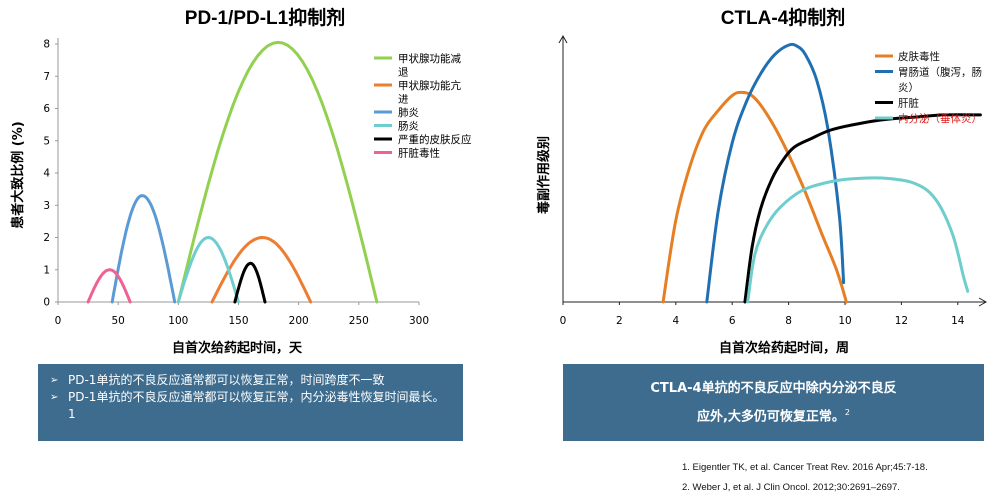 Image resolution: width=1000 pixels, height=498 pixels. What do you see at coordinates (299, 321) in the screenshot?
I see `pd1-x-tick-label: 200` at bounding box center [299, 321].